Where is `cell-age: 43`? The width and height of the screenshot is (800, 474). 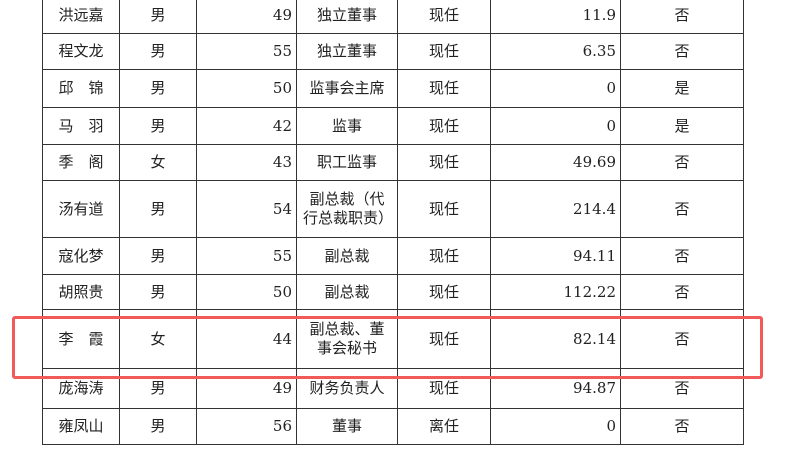
cell-age: 43 is located at coordinates (246, 162).